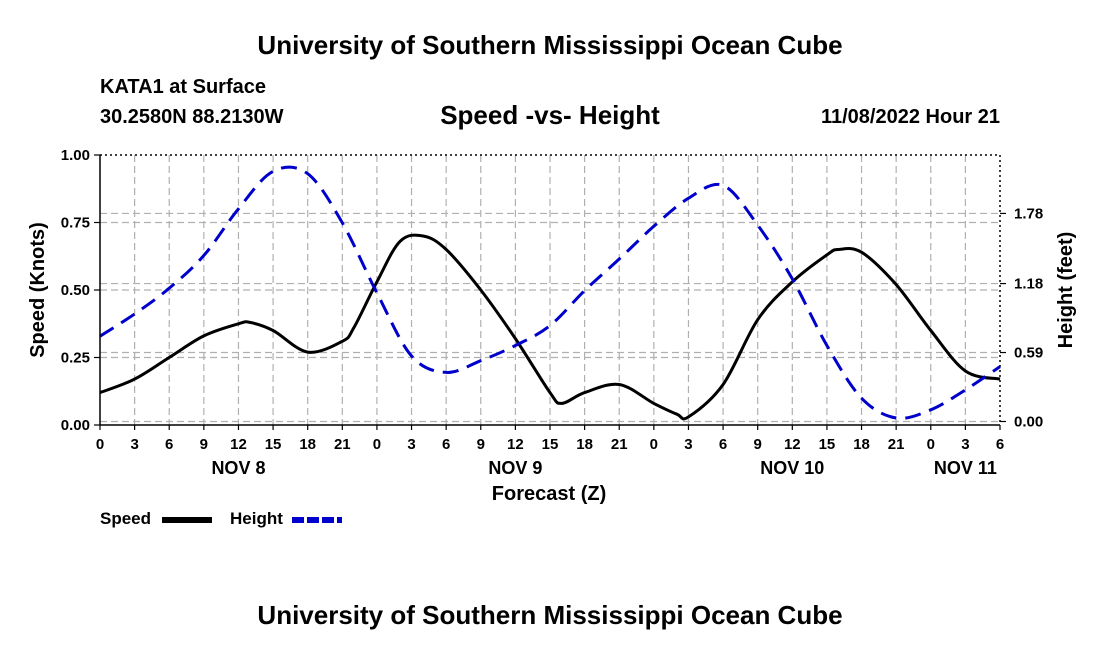 The height and width of the screenshot is (650, 1100). What do you see at coordinates (75, 155) in the screenshot?
I see `y-tick-label-left: 1.00` at bounding box center [75, 155].